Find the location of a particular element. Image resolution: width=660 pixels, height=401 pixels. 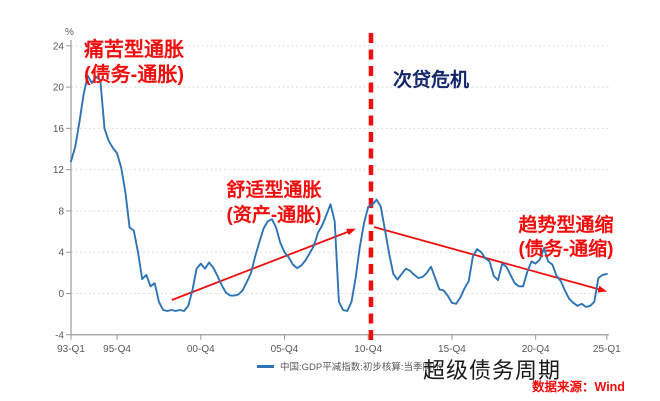

legend-line-swatch is located at coordinates (265, 366).